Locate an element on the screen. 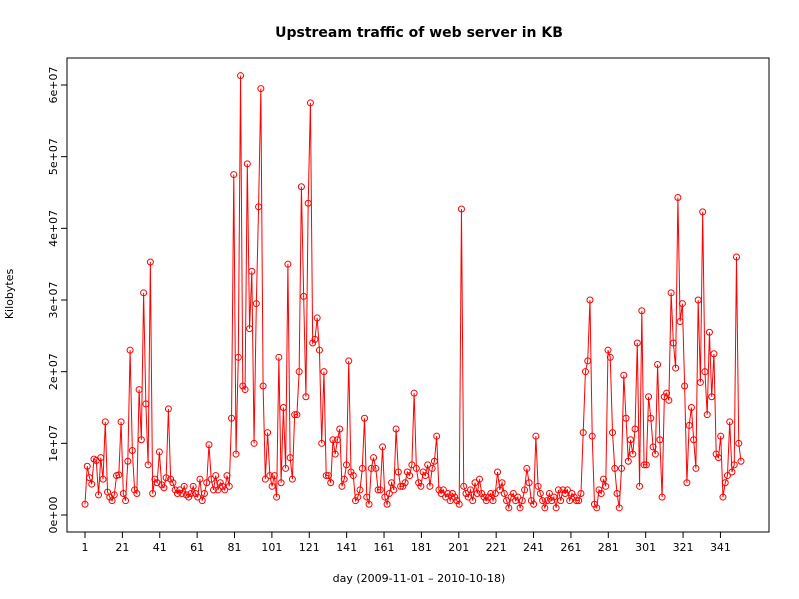 This screenshot has width=799, height=599. x-tick-label: 181 is located at coordinates (421, 547).